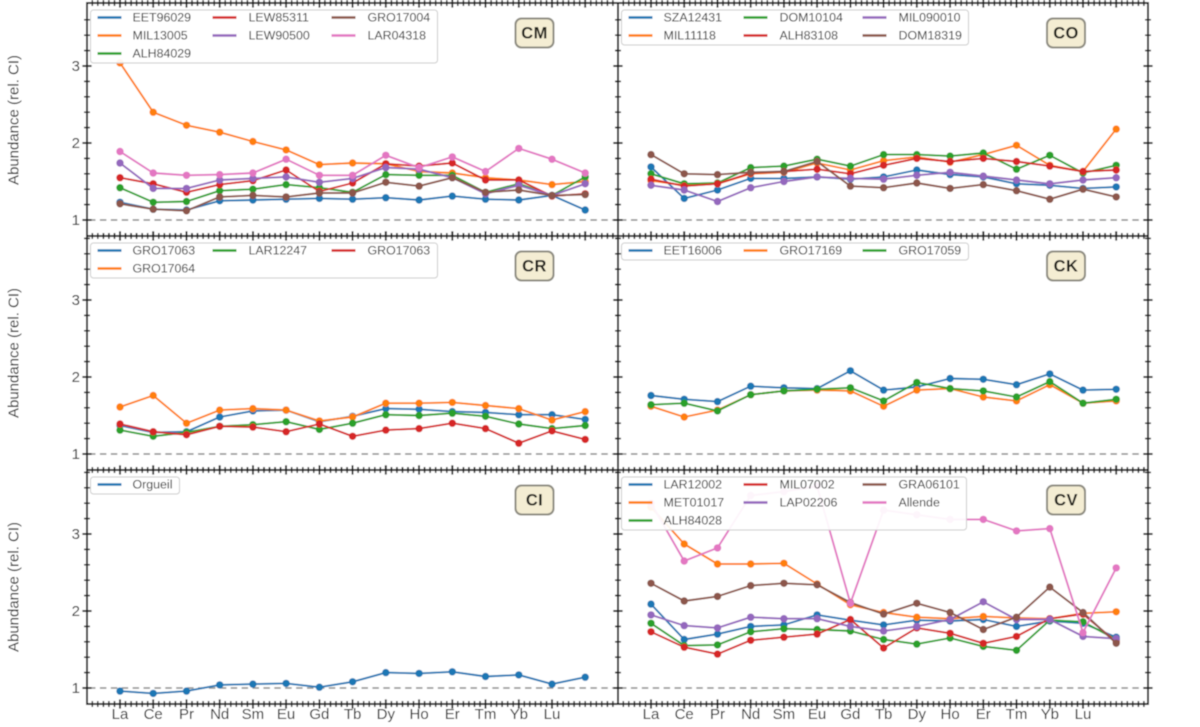  I want to click on svg-text: CV, so click(1066, 501).